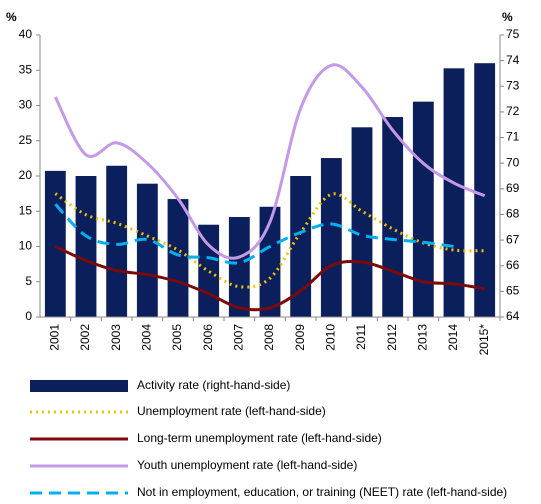 The image size is (541, 504). I want to click on legend-label: Youth unemployment rate (left-hand-side), so click(247, 465).